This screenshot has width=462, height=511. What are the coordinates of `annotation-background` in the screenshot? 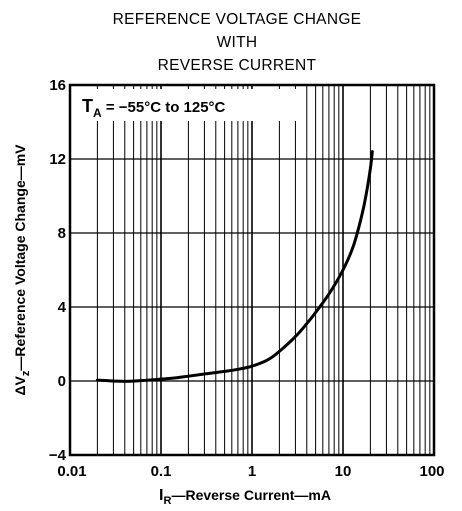 It's located at (187, 105).